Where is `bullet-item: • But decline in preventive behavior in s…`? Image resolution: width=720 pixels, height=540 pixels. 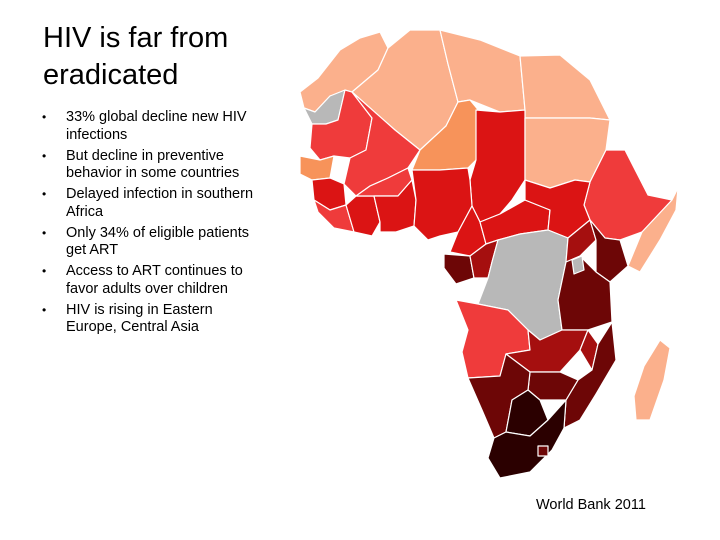 bullet-item: • But decline in preventive behavior in s… is located at coordinates (149, 165).